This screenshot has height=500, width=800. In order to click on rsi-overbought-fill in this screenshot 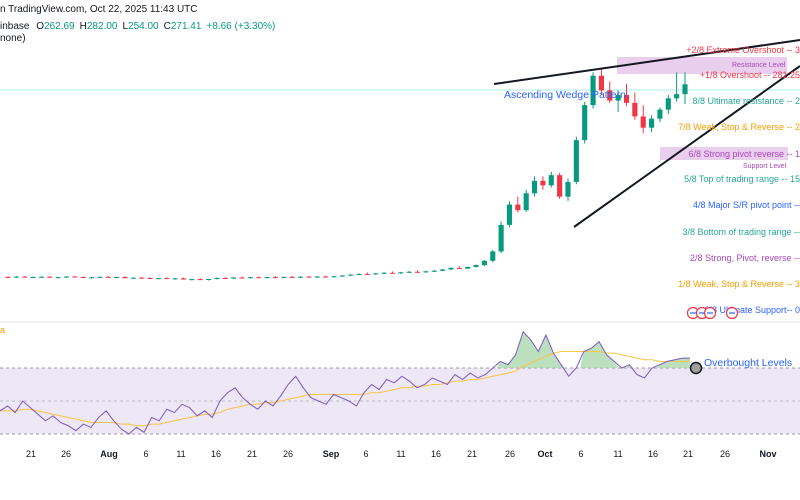, I will do `click(593, 349)`.